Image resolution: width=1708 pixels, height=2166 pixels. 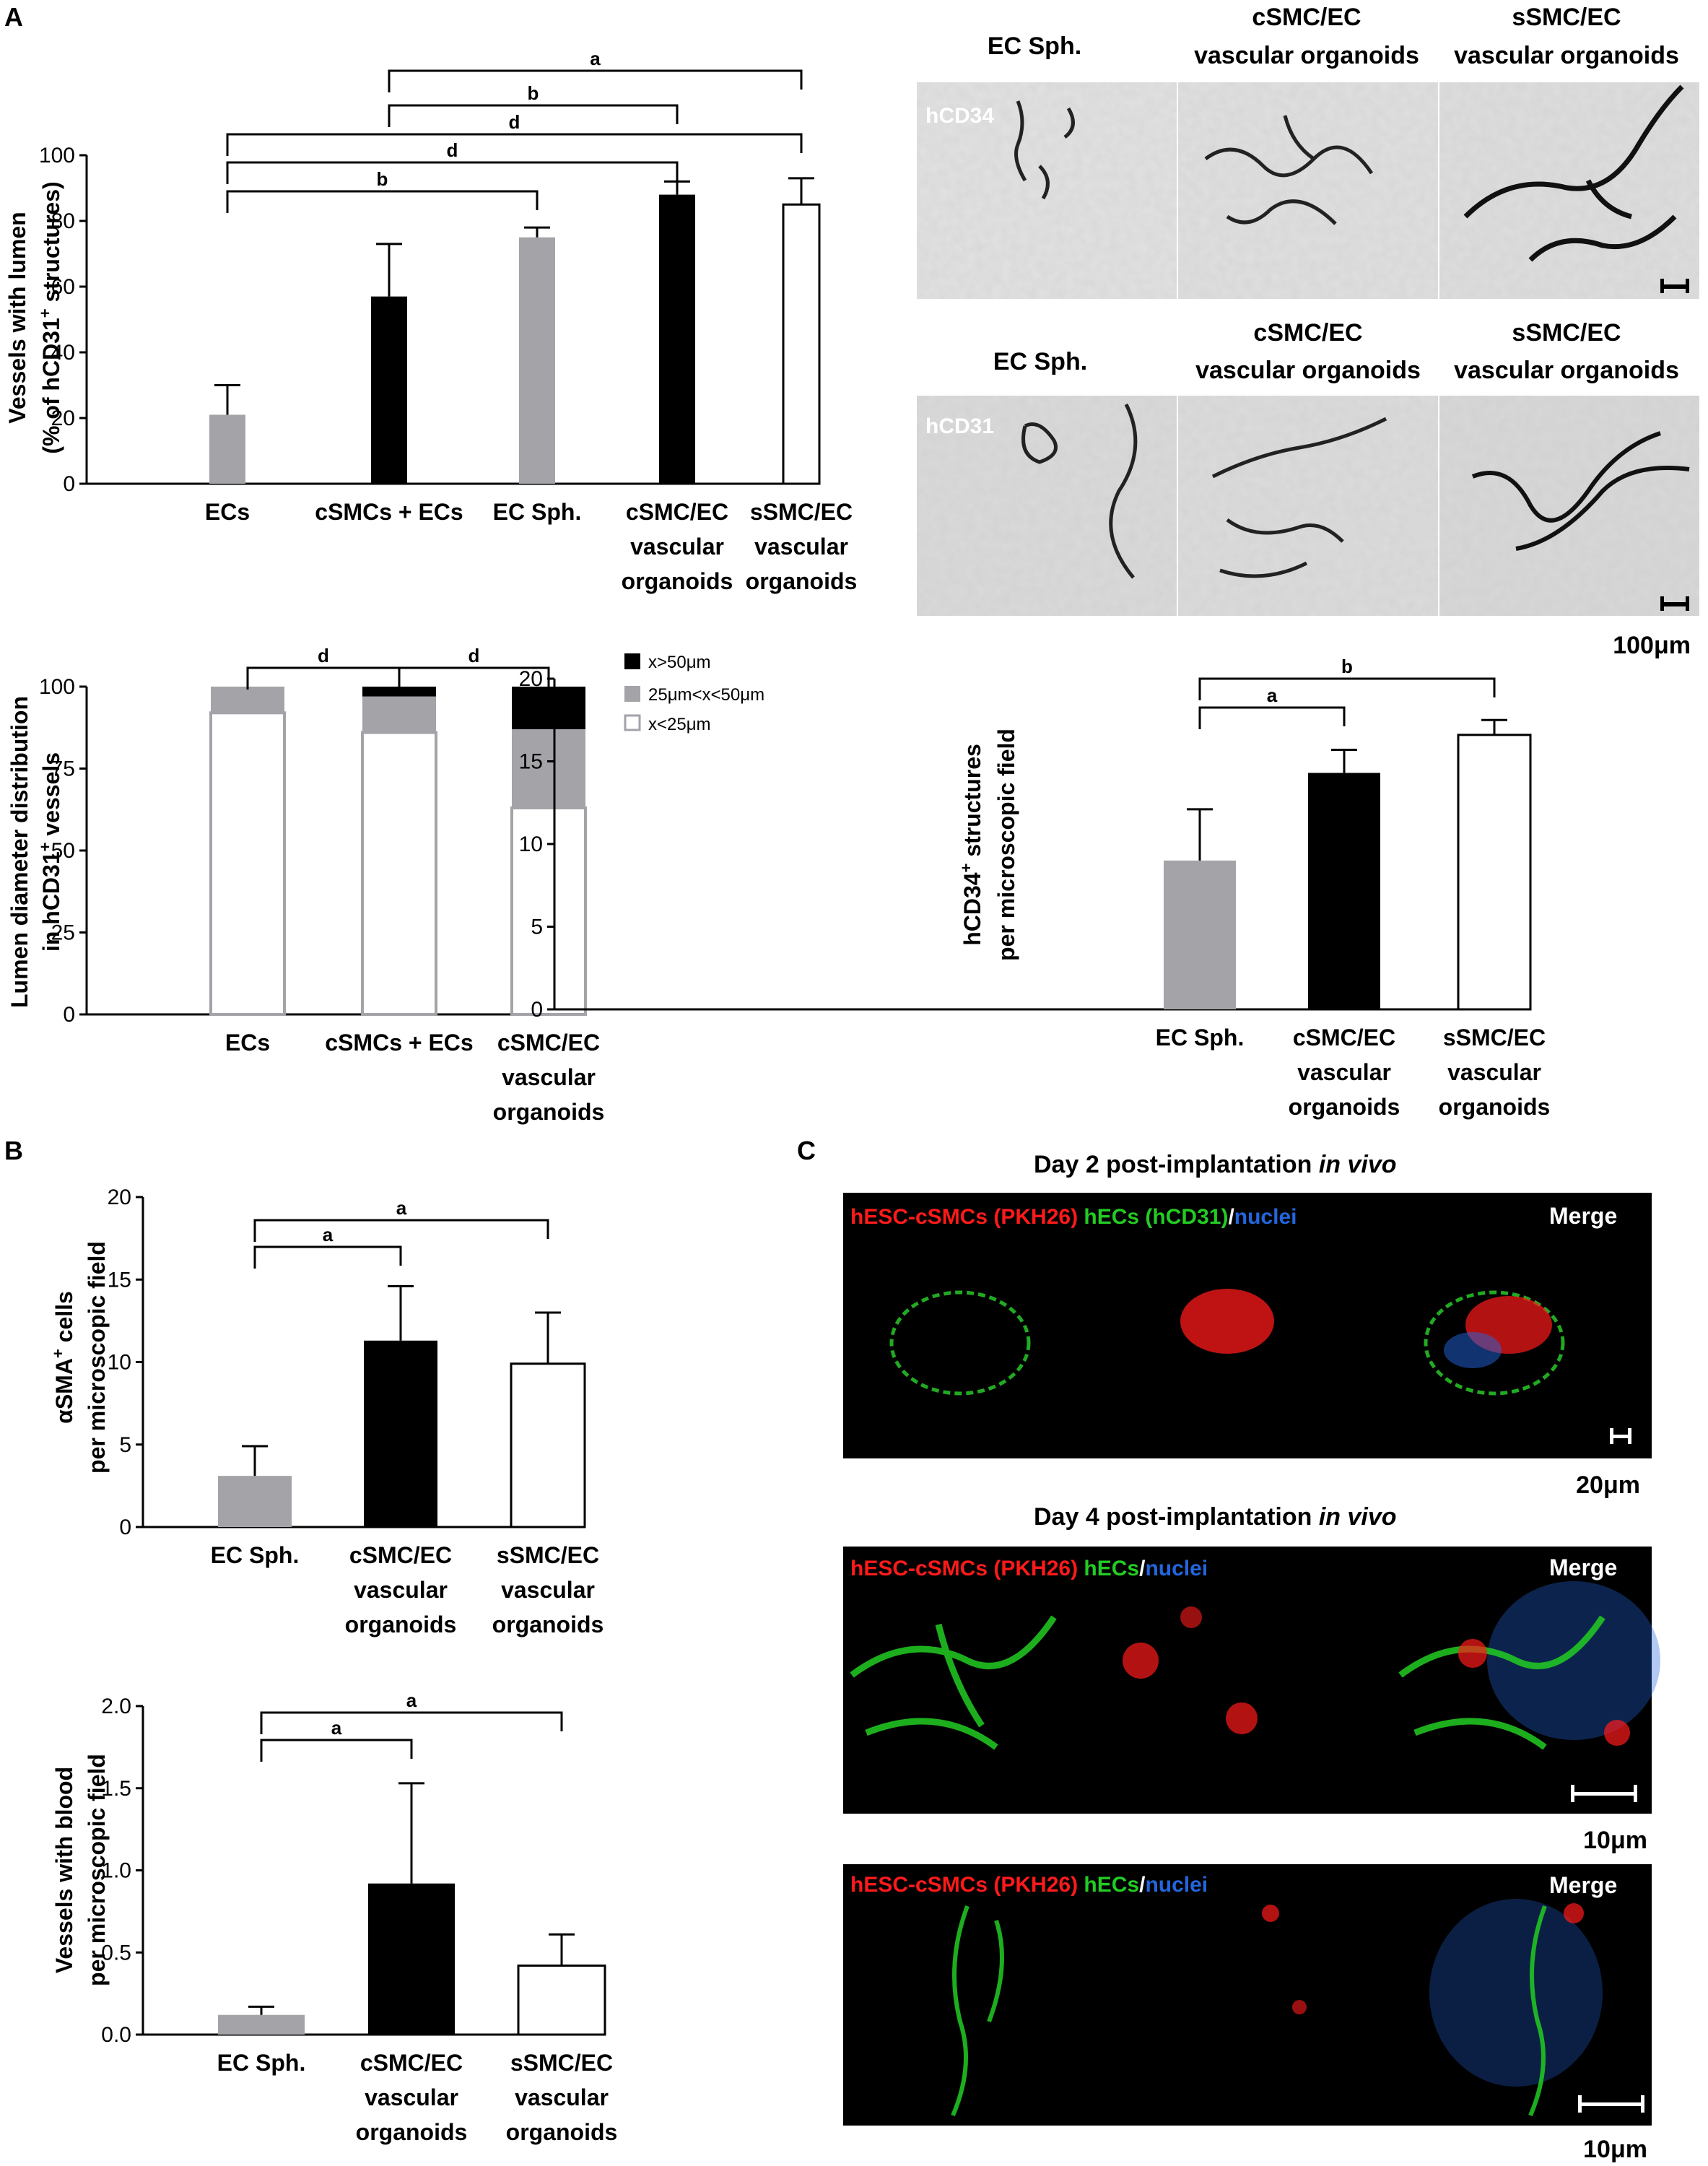 What do you see at coordinates (116, 1707) in the screenshot?
I see `y-tick-label: 2.0` at bounding box center [116, 1707].